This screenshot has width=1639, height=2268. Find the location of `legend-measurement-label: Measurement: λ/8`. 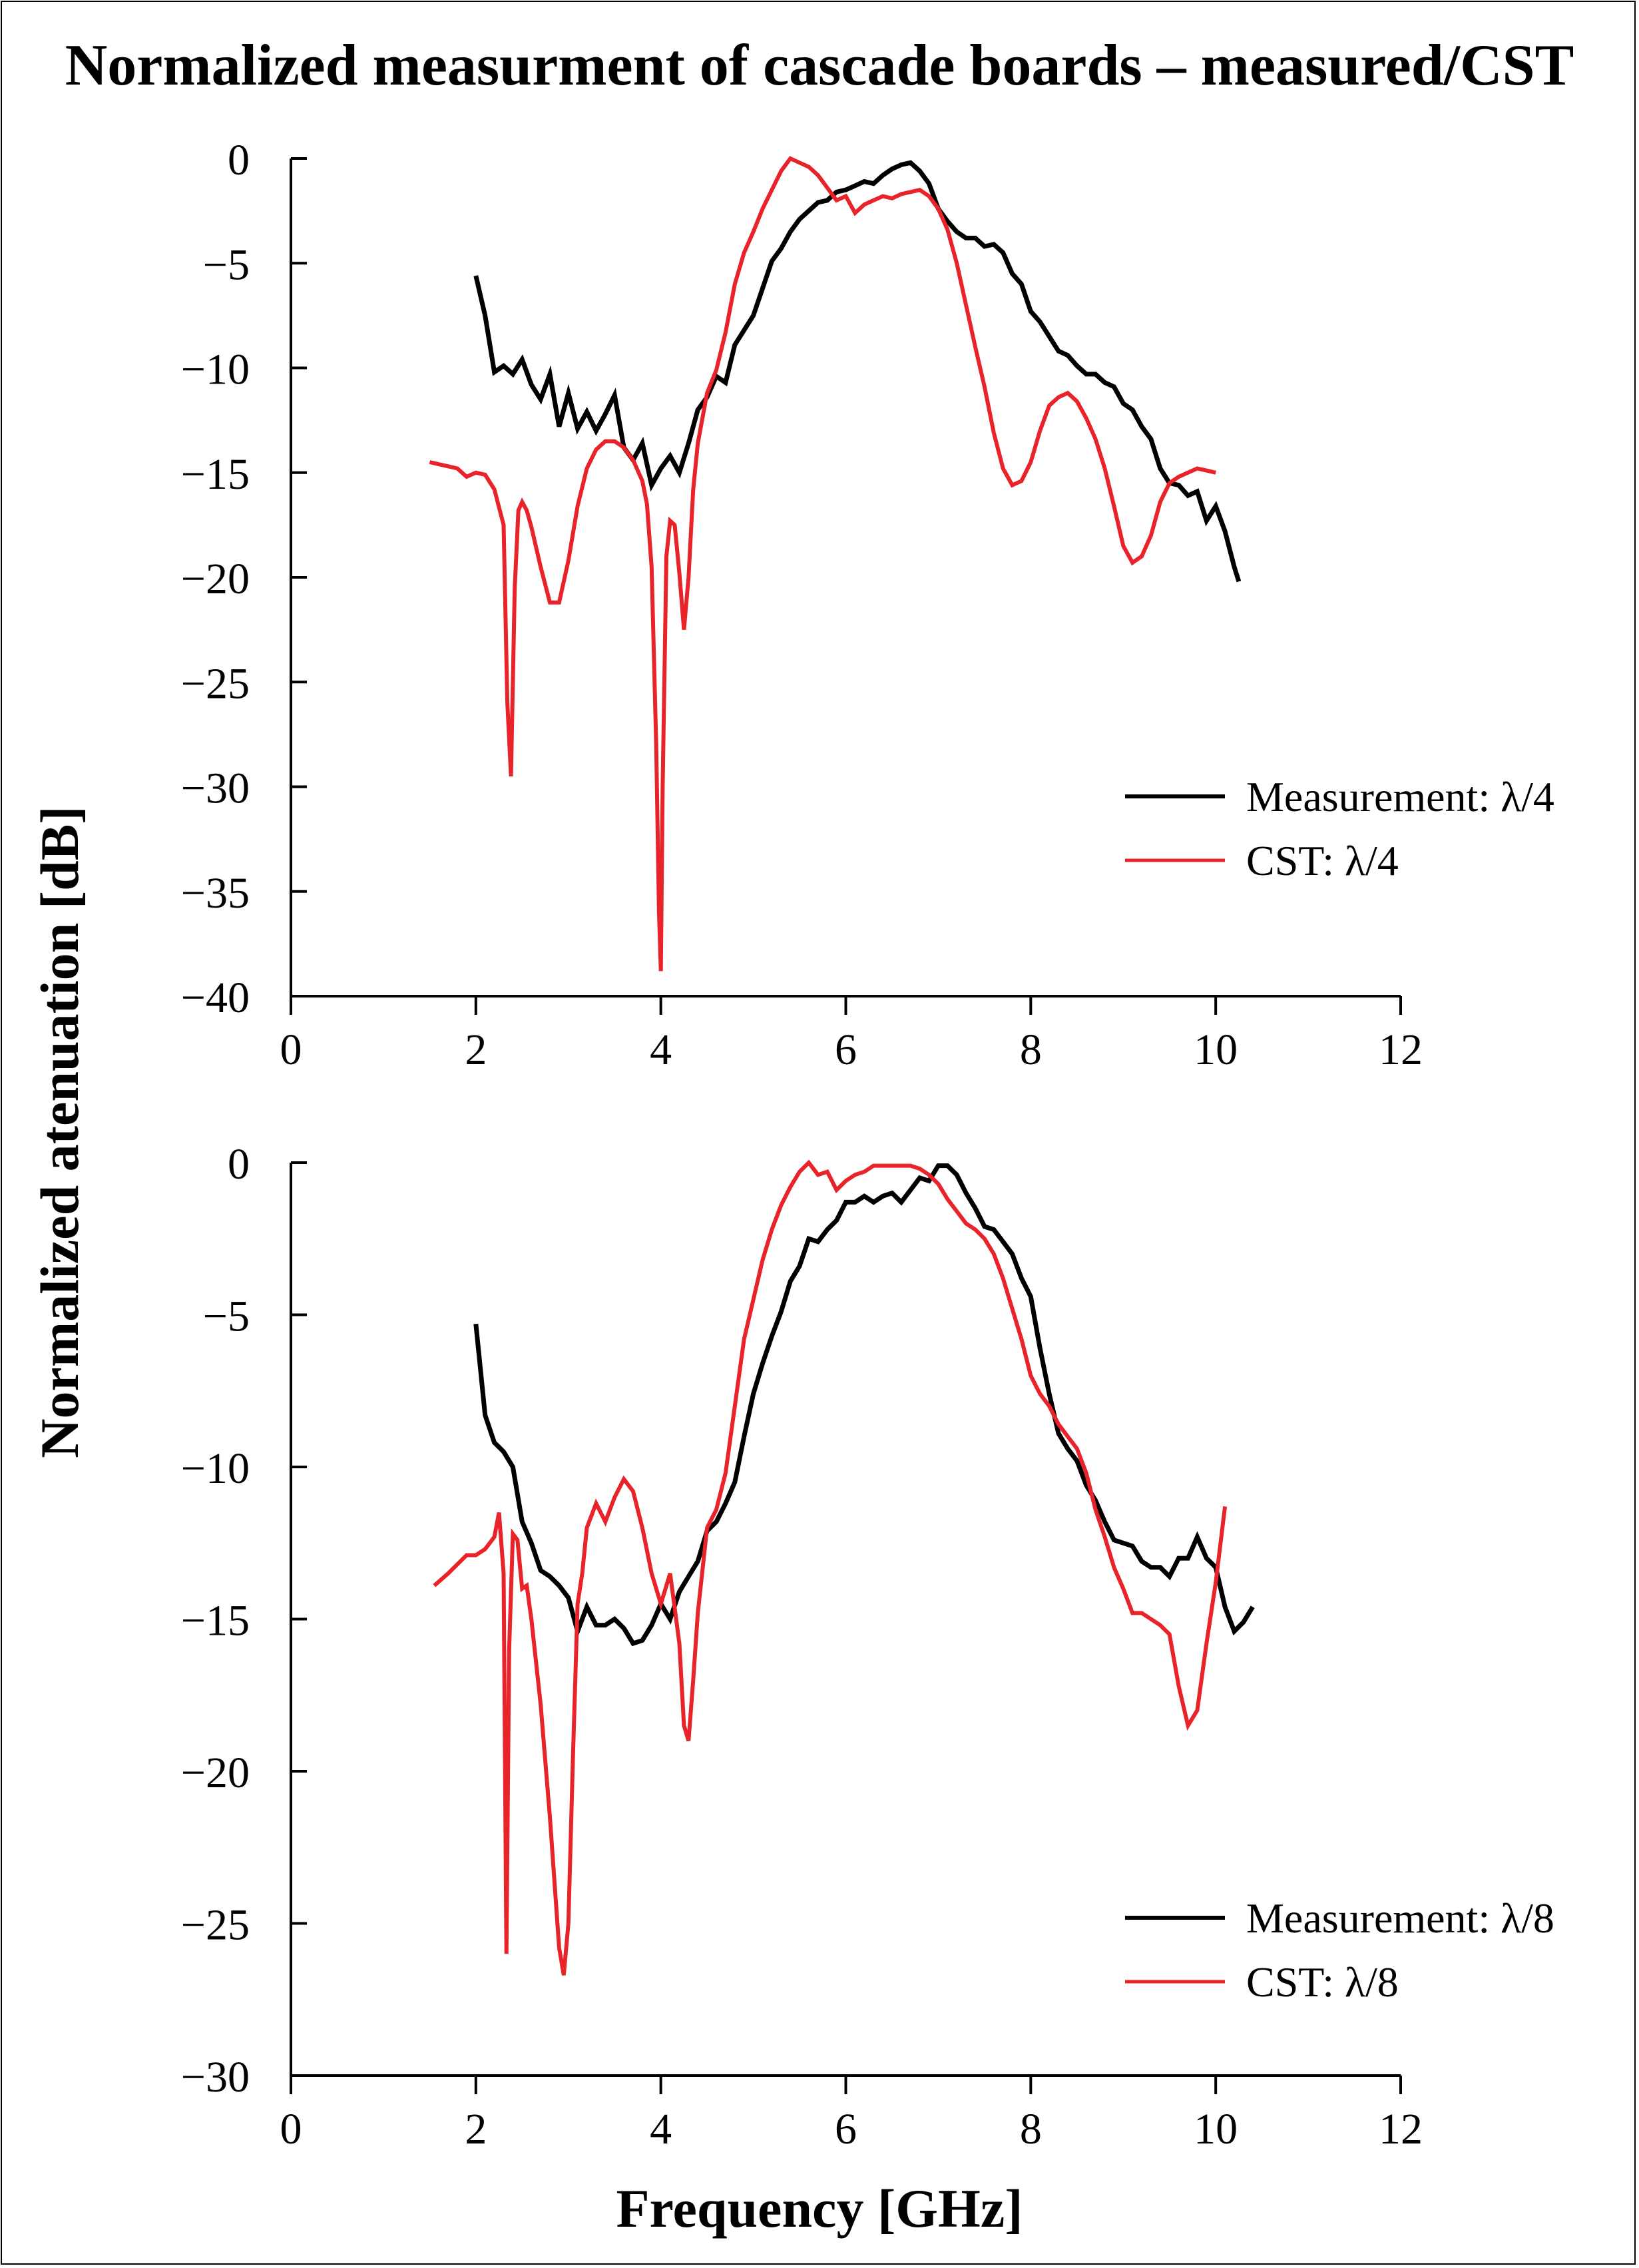

legend-measurement-label: Measurement: λ/8 is located at coordinates (1400, 1918).